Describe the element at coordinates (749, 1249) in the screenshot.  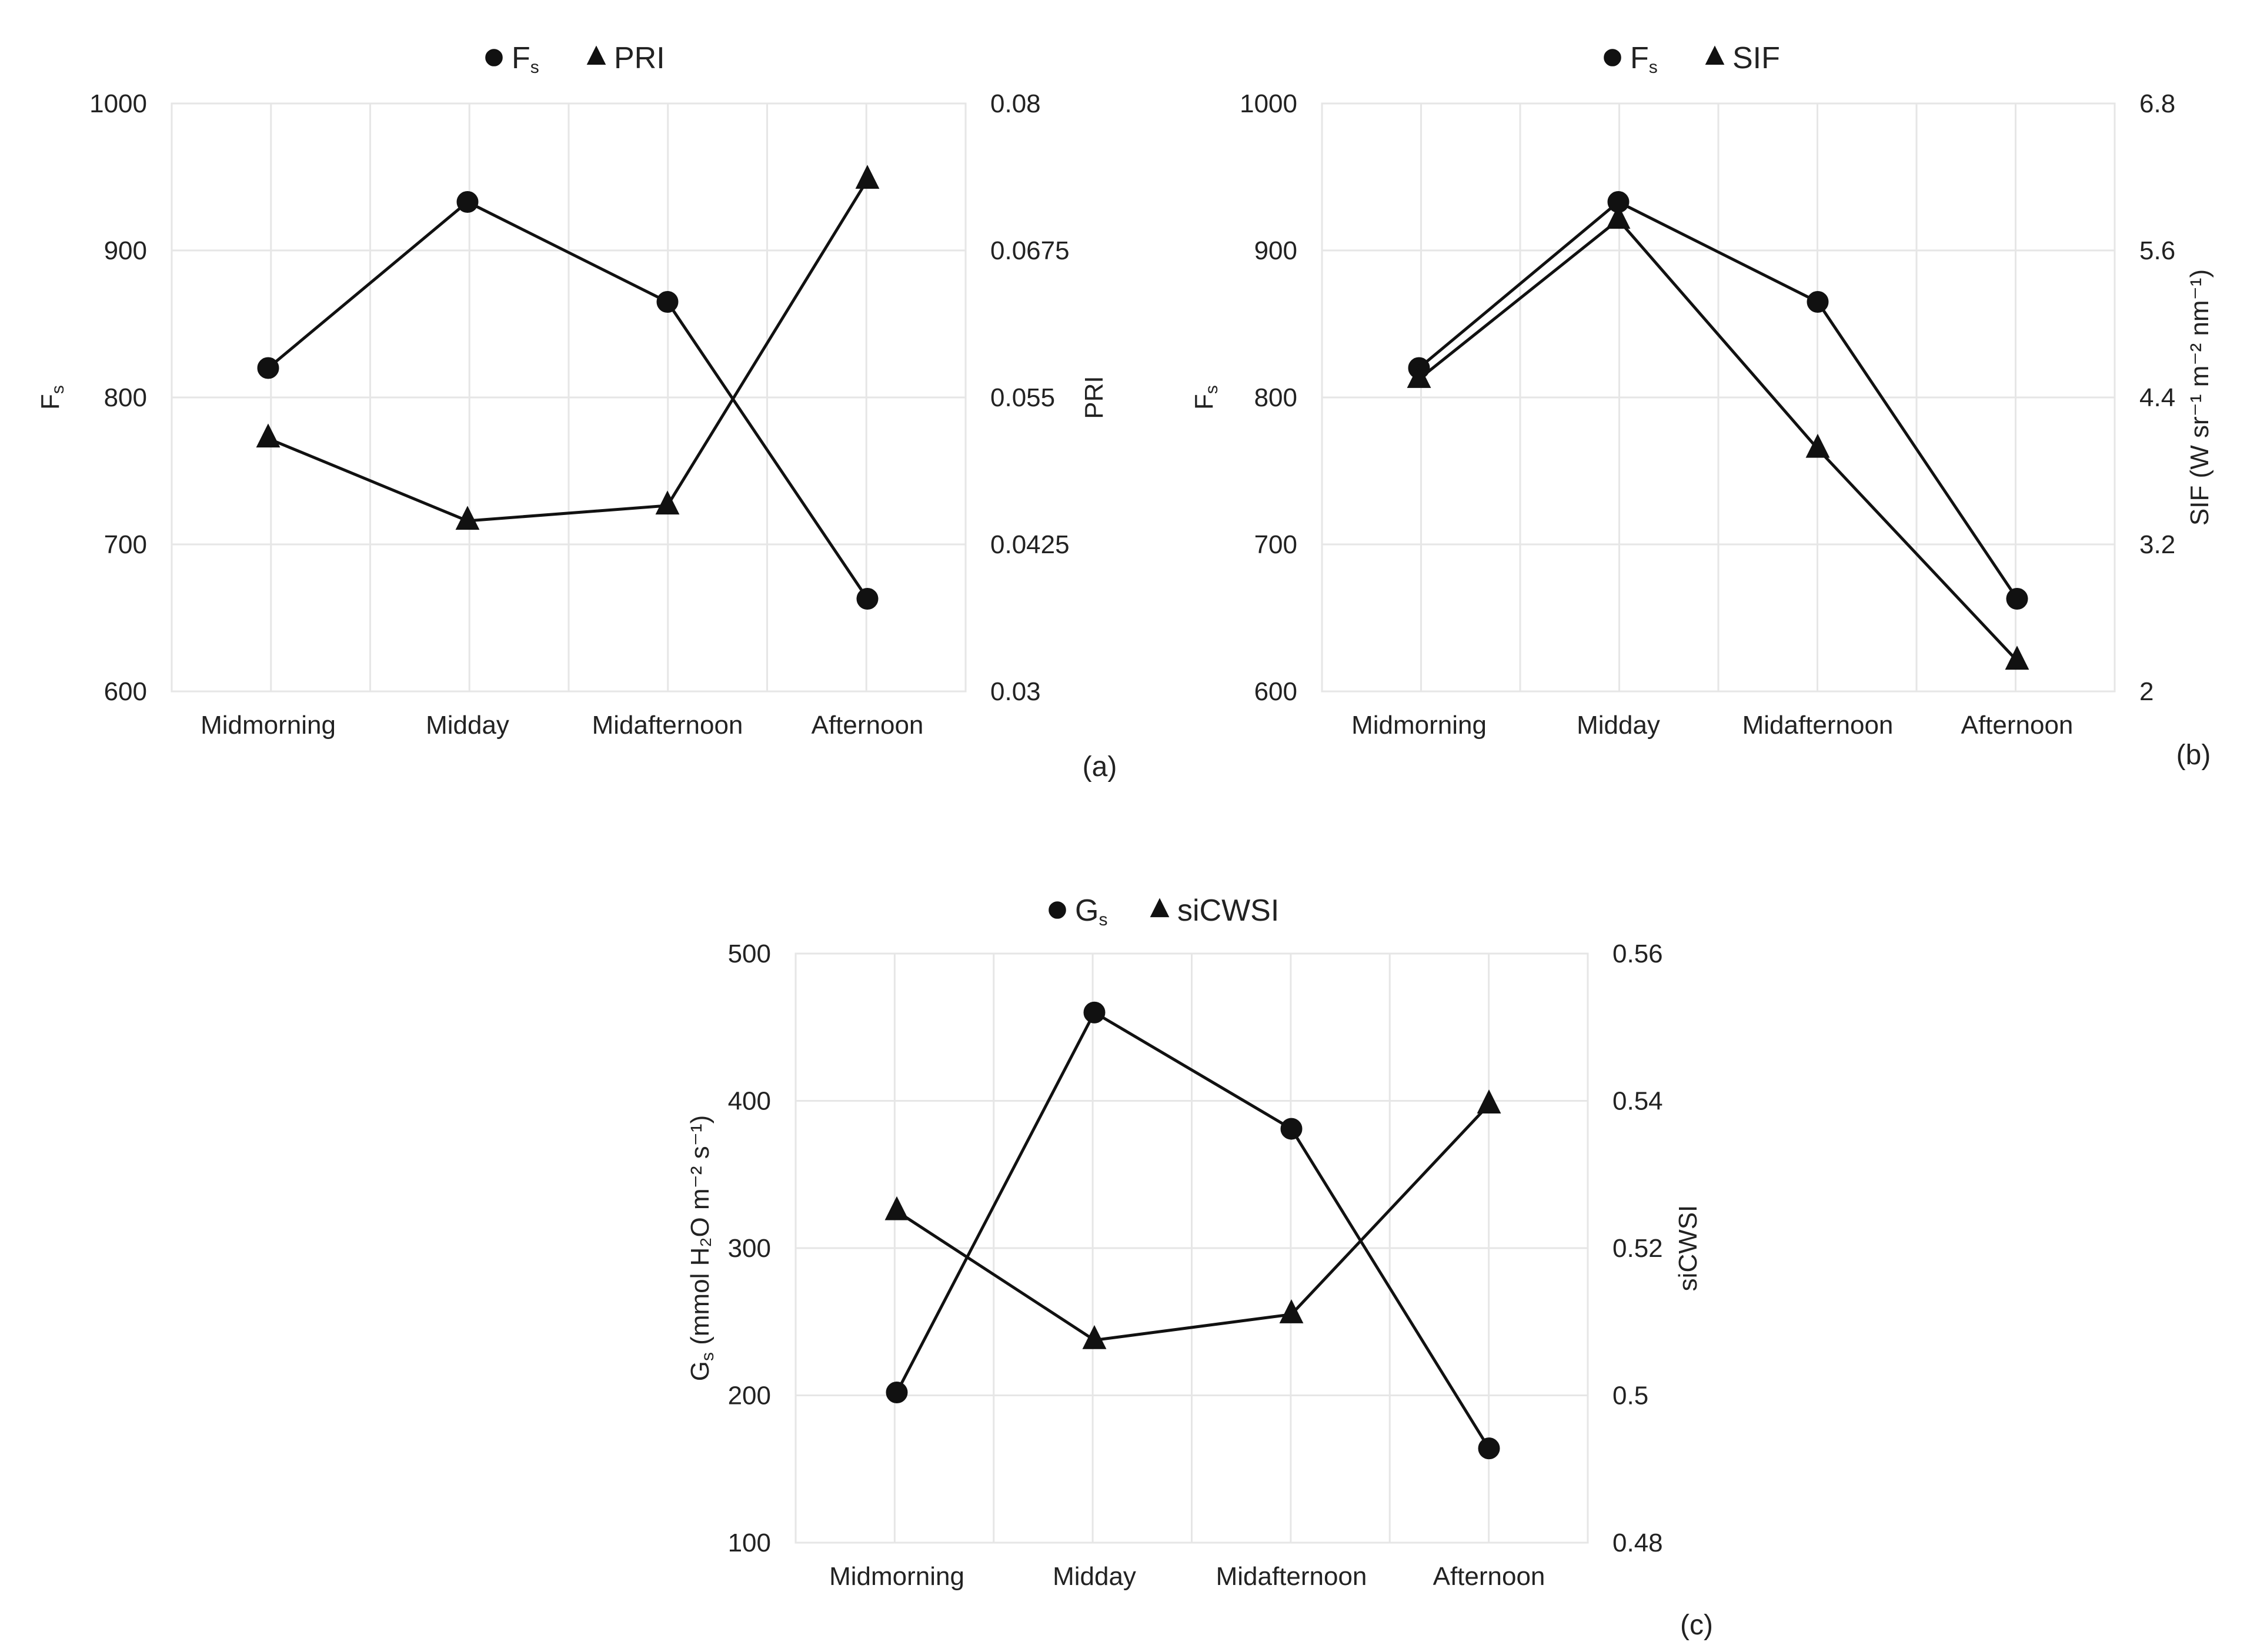
I see `left-tick-label: 300` at that location.